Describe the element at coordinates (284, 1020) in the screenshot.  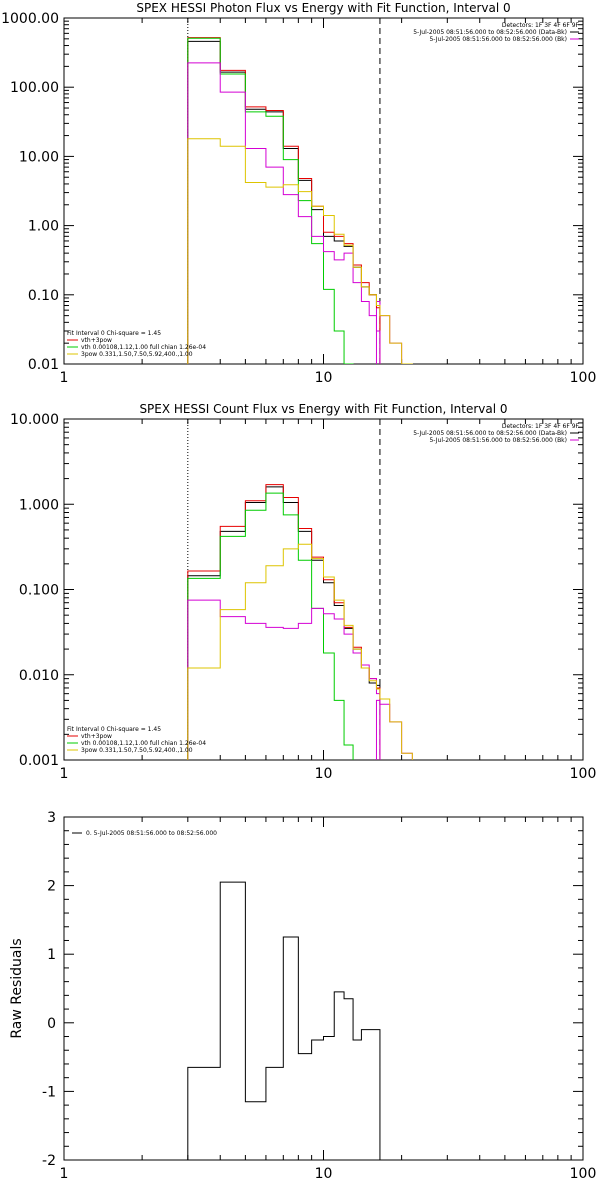
I see `residuals-histogram` at that location.